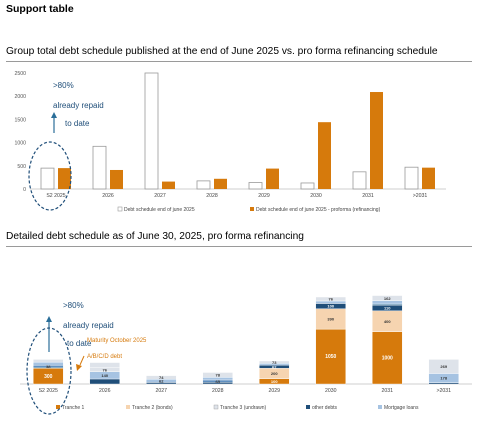  Describe the element at coordinates (117, 341) in the screenshot. I see `annotation-maturity: Maturity October 2025` at that location.